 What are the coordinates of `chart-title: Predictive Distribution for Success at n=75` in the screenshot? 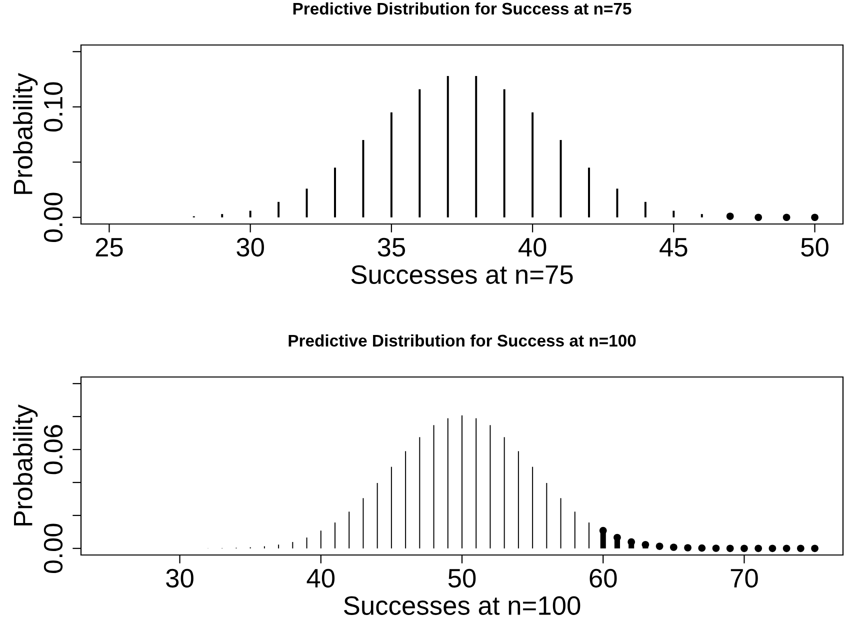 It's located at (462, 8).